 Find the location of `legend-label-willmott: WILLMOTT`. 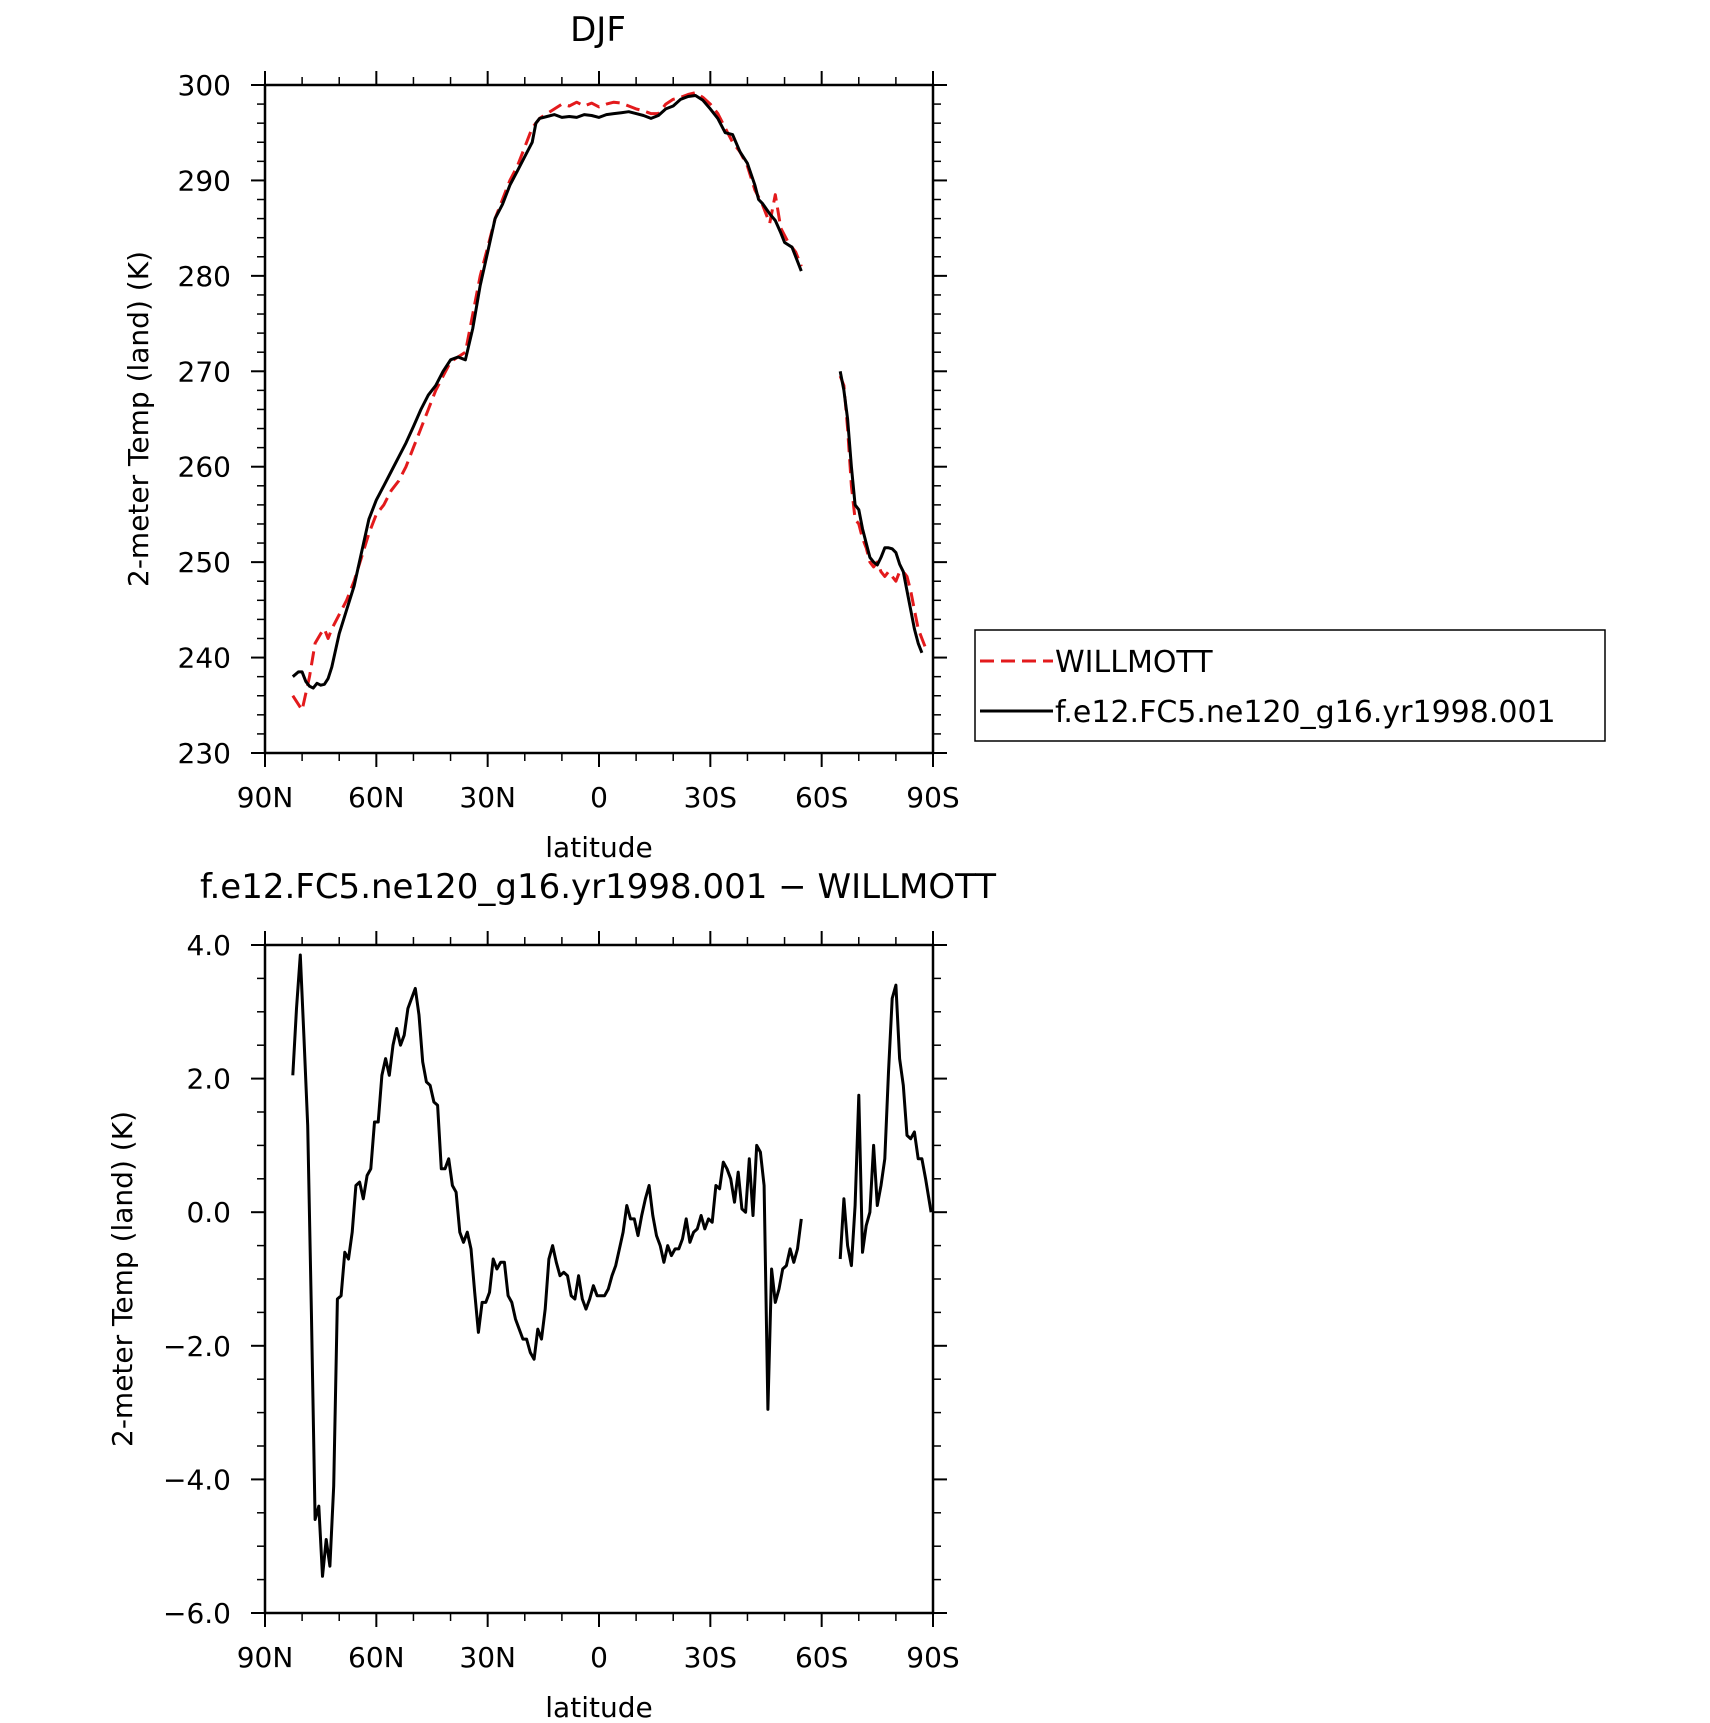

legend-label-willmott: WILLMOTT is located at coordinates (1134, 662).